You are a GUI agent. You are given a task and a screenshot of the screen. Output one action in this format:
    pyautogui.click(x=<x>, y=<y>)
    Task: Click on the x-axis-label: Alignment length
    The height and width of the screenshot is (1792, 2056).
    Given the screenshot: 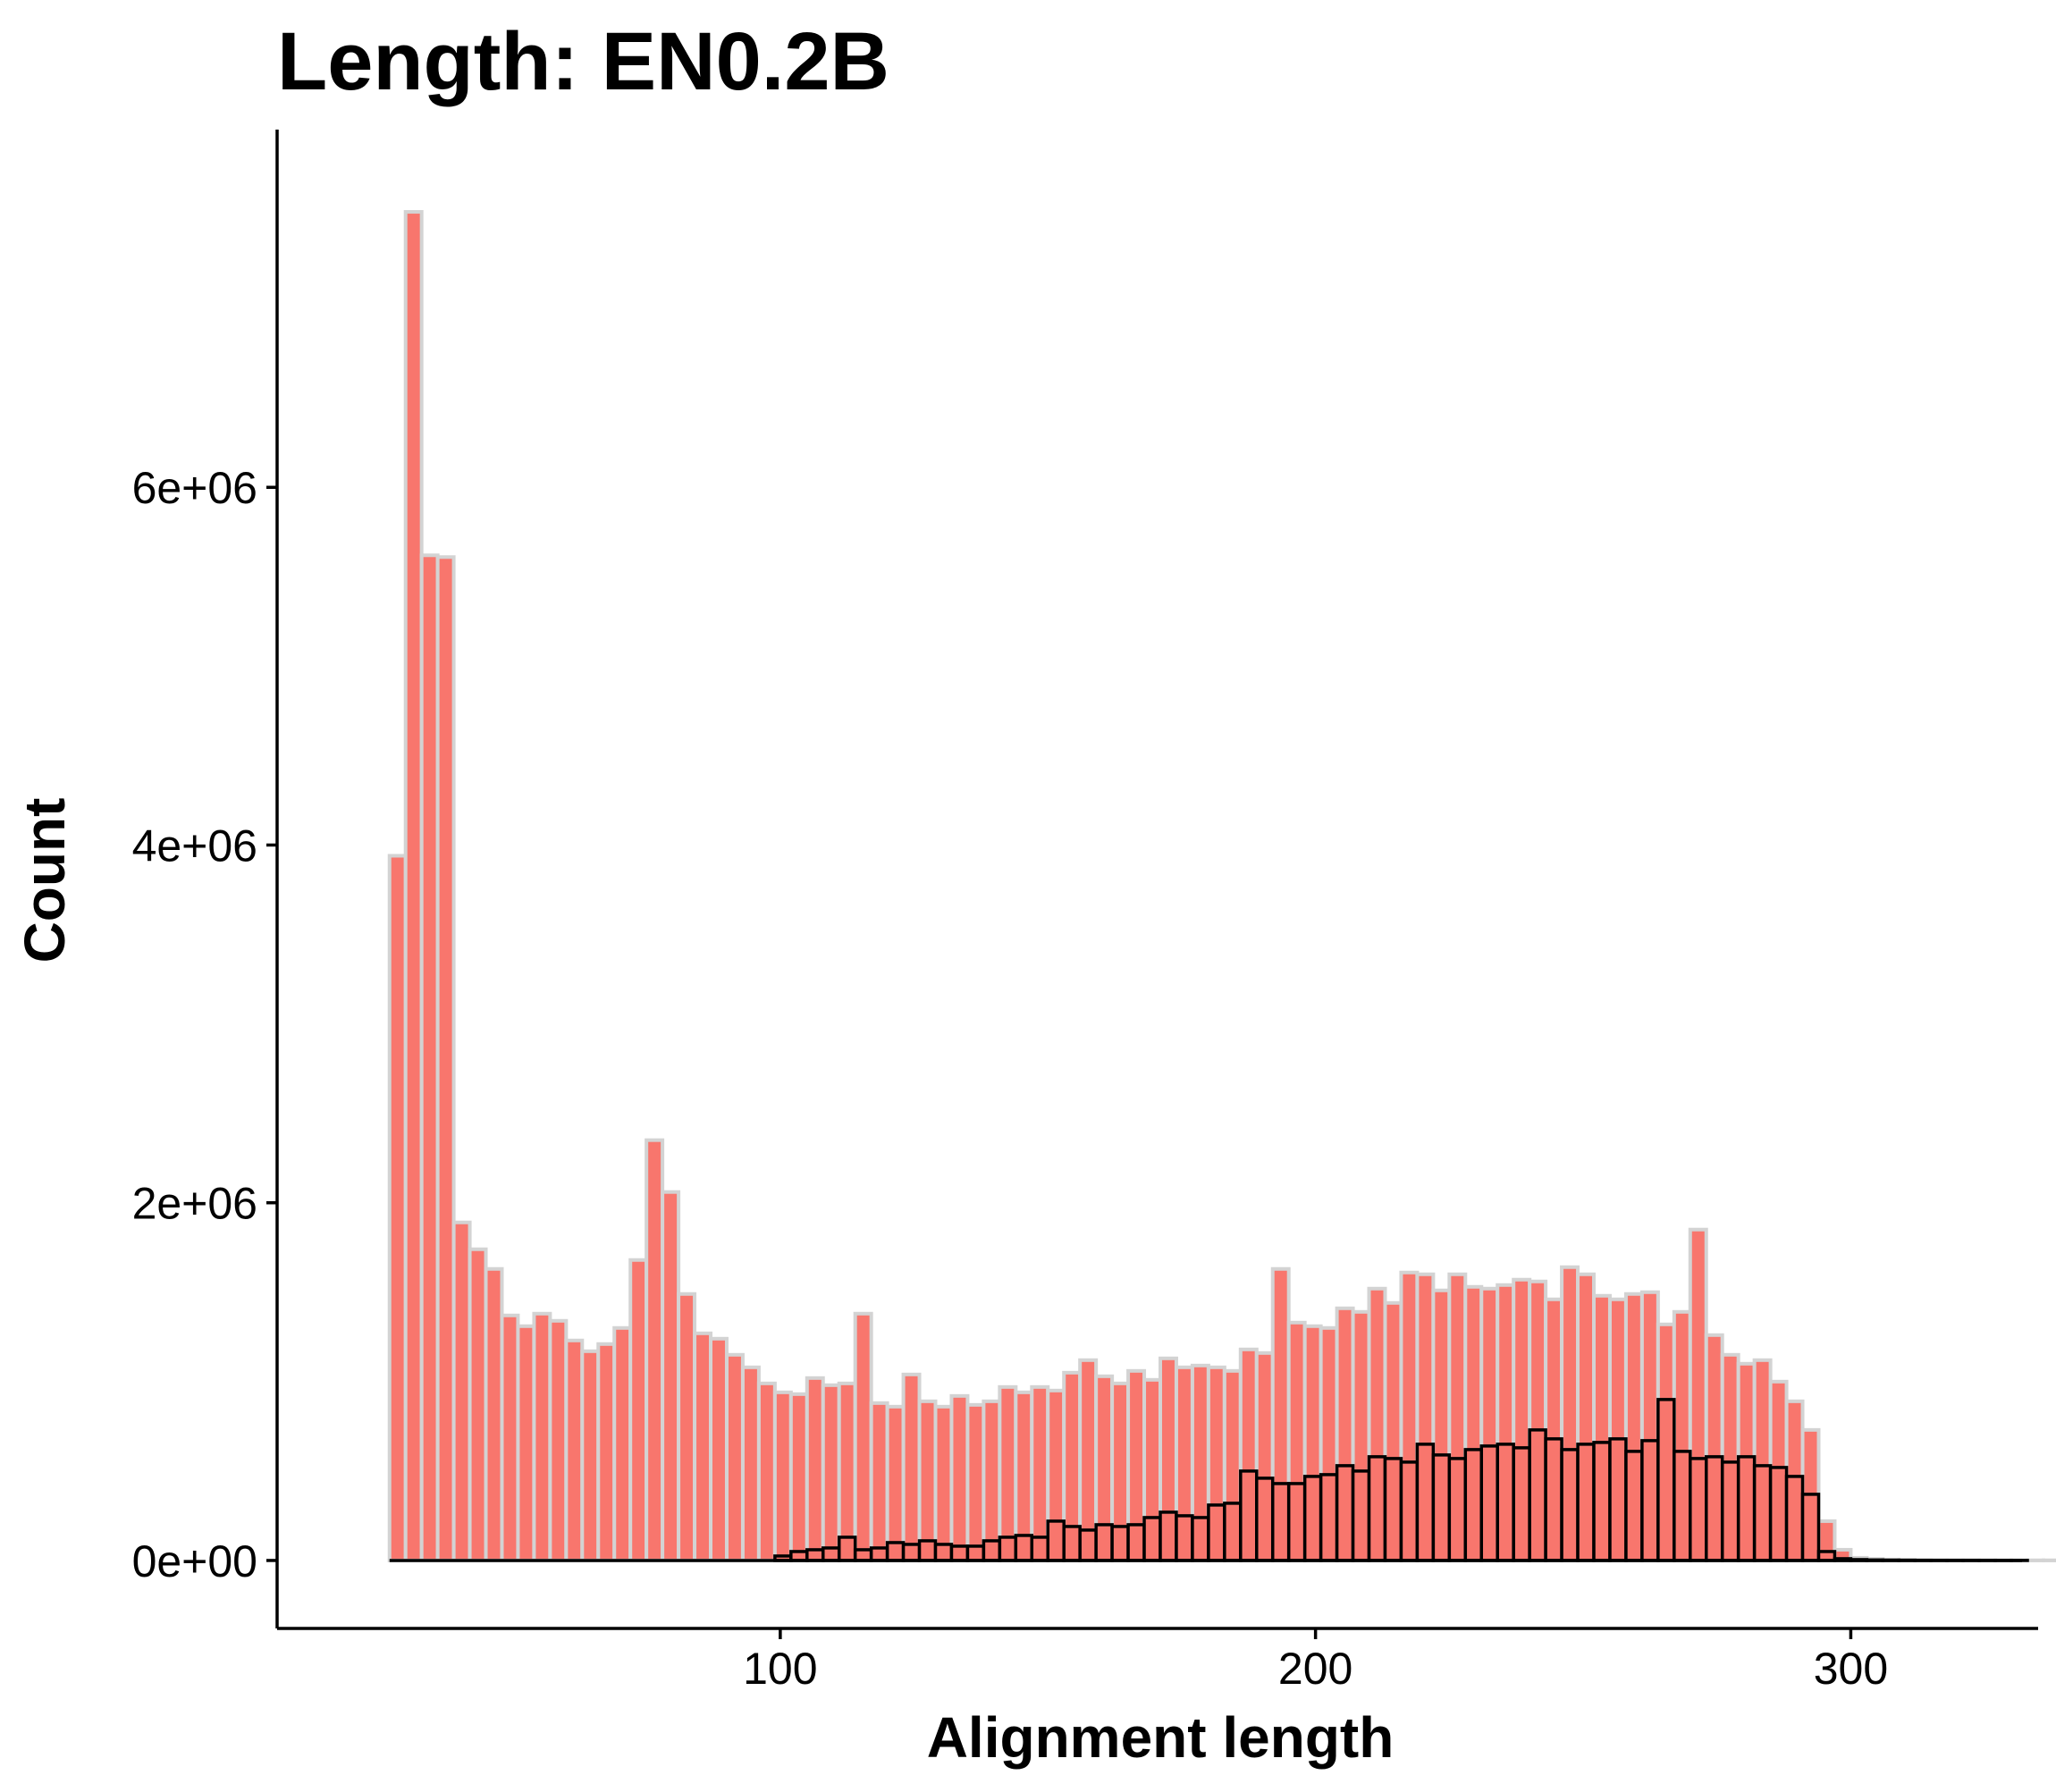 What is the action you would take?
    pyautogui.click(x=1161, y=1738)
    